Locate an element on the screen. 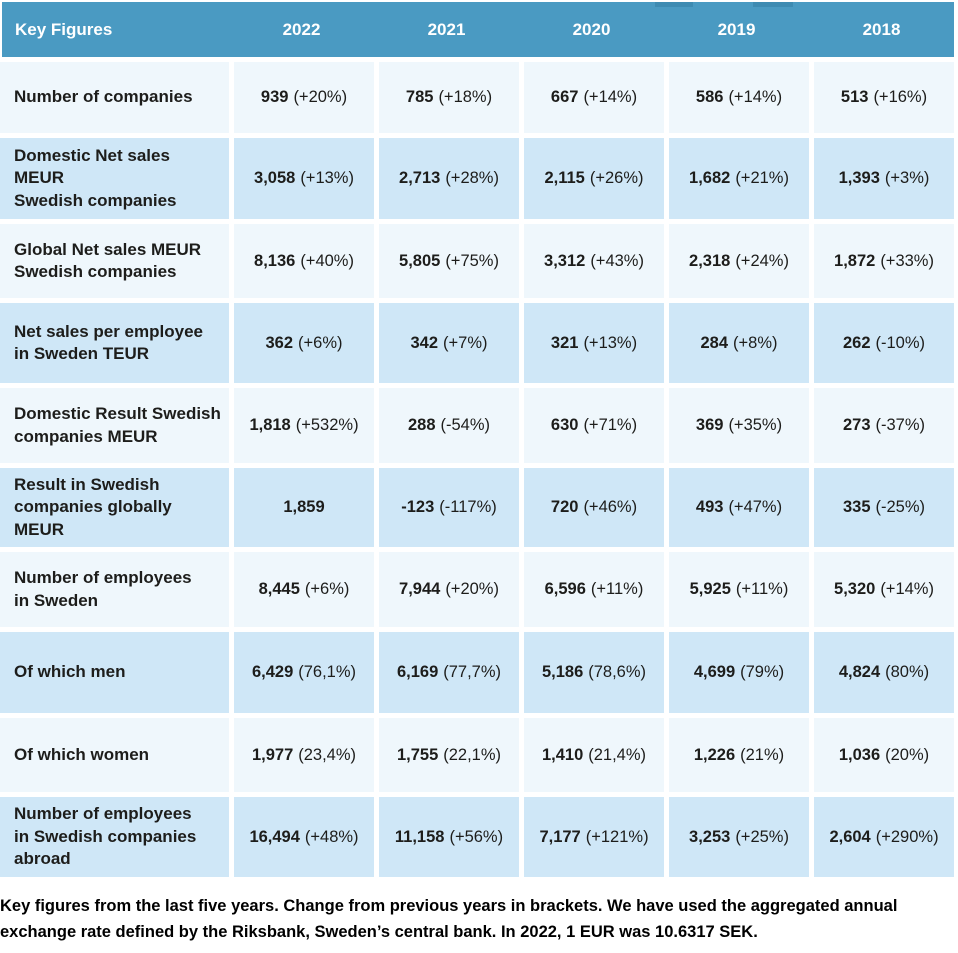  row-label-cell: Number of employees in Sweden is located at coordinates (114, 589).